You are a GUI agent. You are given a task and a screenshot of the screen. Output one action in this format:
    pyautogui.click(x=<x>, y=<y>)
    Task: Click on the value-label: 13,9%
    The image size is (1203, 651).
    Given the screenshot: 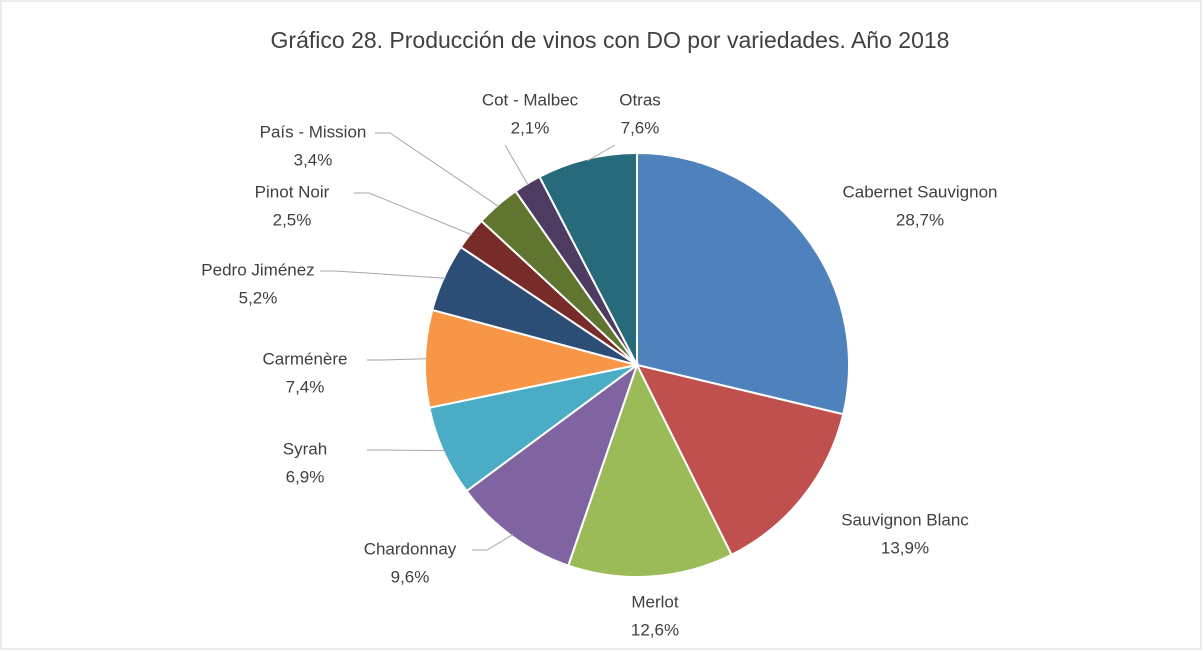 What is the action you would take?
    pyautogui.click(x=905, y=547)
    